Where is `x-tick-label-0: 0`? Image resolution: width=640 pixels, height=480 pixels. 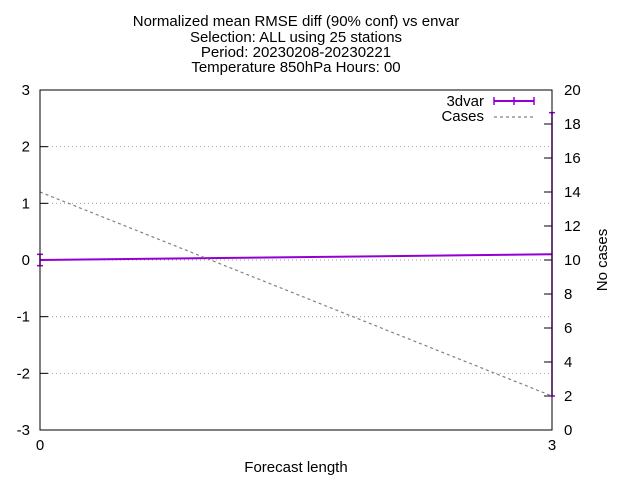
x-tick-label-0: 0 is located at coordinates (40, 445).